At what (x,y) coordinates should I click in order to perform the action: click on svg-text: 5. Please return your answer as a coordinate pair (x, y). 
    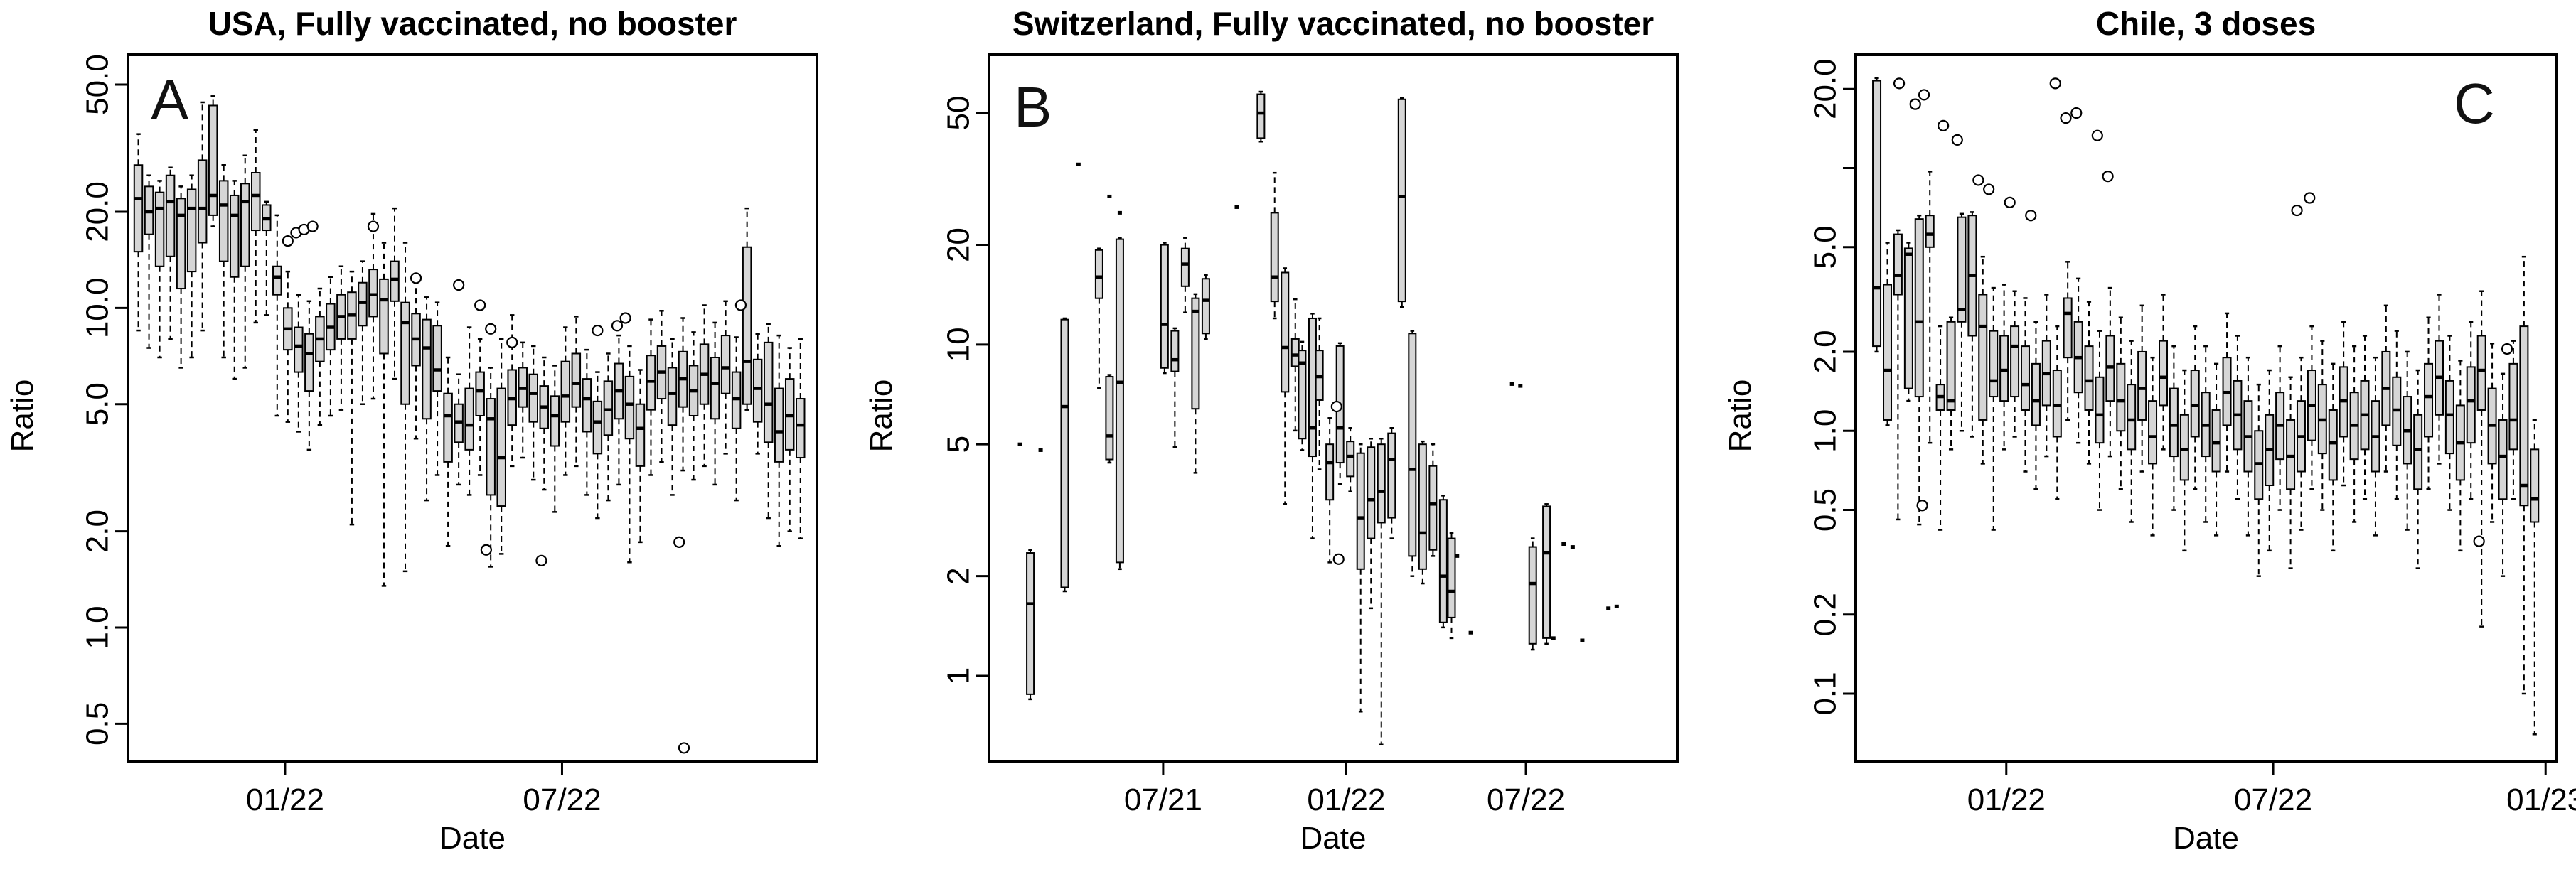
    Looking at the image, I should click on (958, 445).